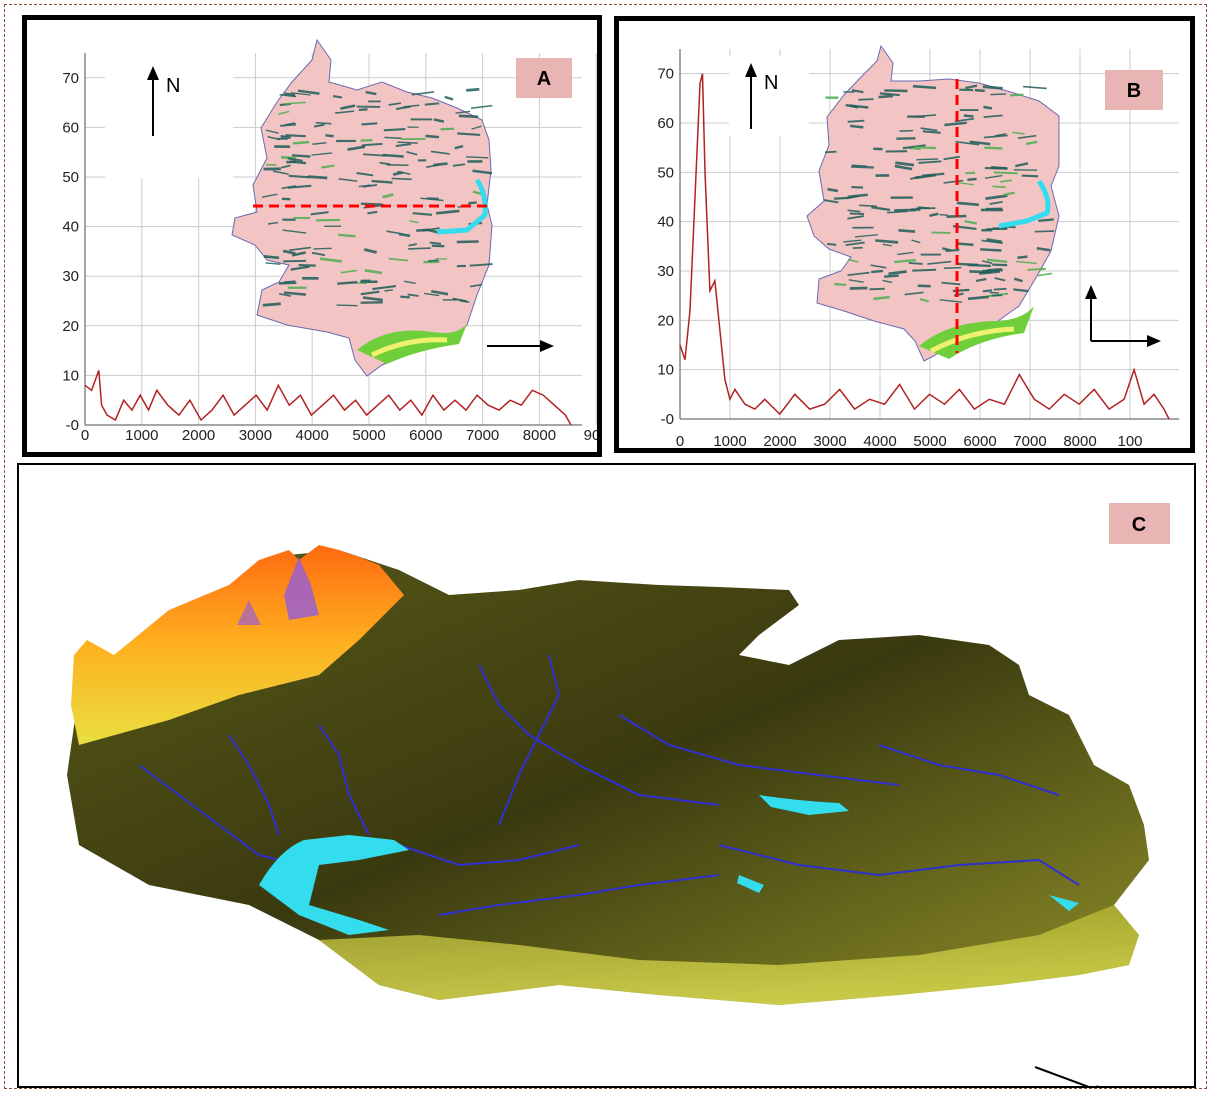 This screenshot has width=1213, height=1095. I want to click on y-tick-label-b: 70, so click(665, 74).